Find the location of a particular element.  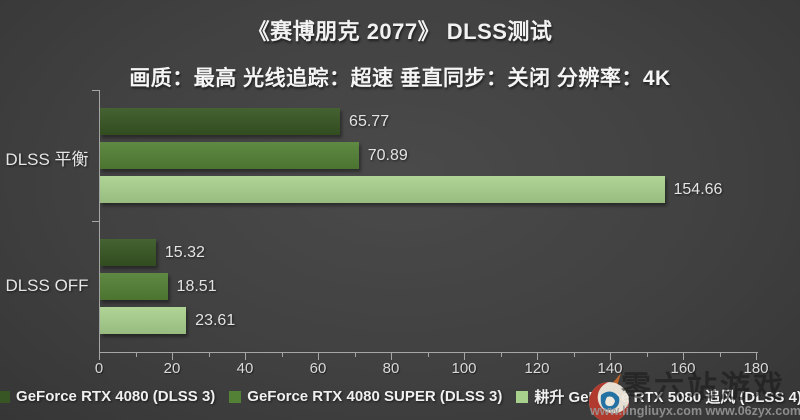

x-tick-label: 140 is located at coordinates (610, 368).